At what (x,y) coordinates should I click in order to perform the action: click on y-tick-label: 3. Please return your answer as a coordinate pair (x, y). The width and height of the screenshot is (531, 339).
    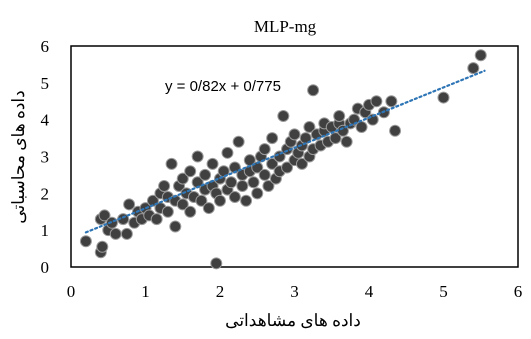
    Looking at the image, I should click on (45, 157).